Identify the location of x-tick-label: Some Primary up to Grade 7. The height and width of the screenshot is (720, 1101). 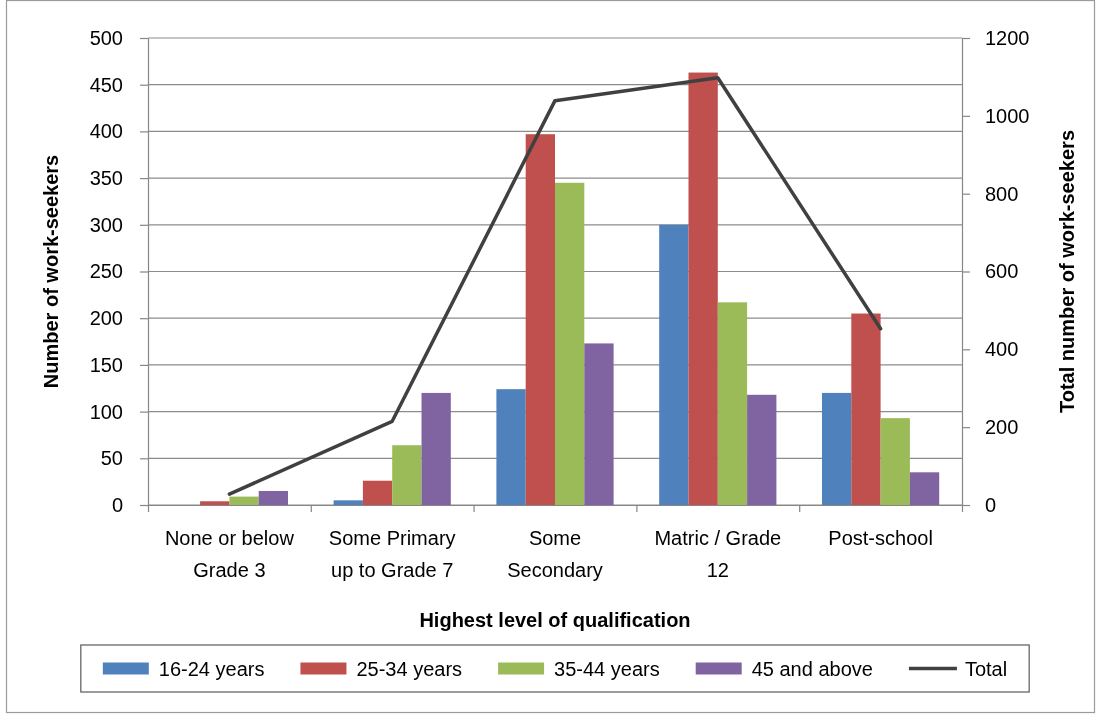
(392, 554).